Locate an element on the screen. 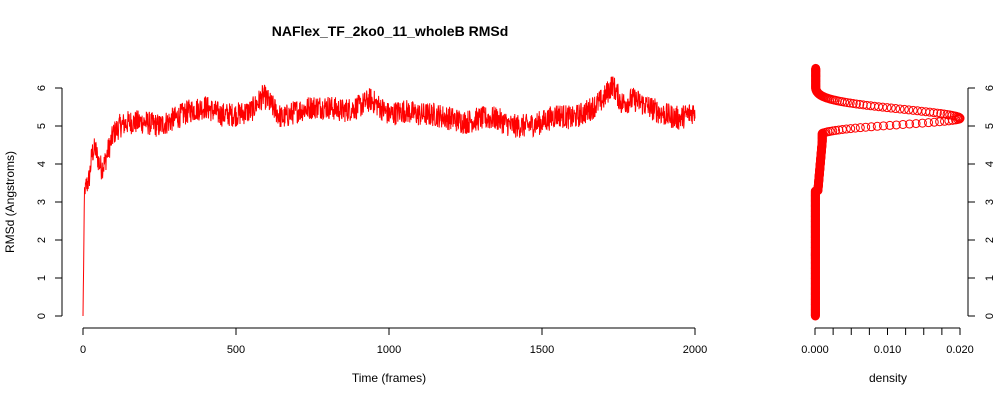 This screenshot has height=400, width=1000. x-tick-label: 500 is located at coordinates (236, 350).